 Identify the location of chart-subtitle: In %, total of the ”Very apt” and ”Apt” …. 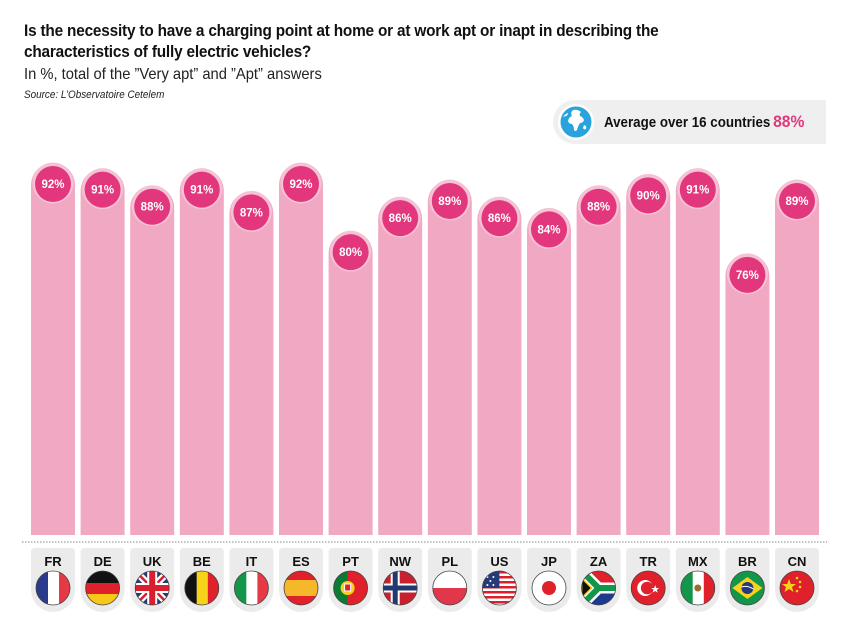
(173, 74).